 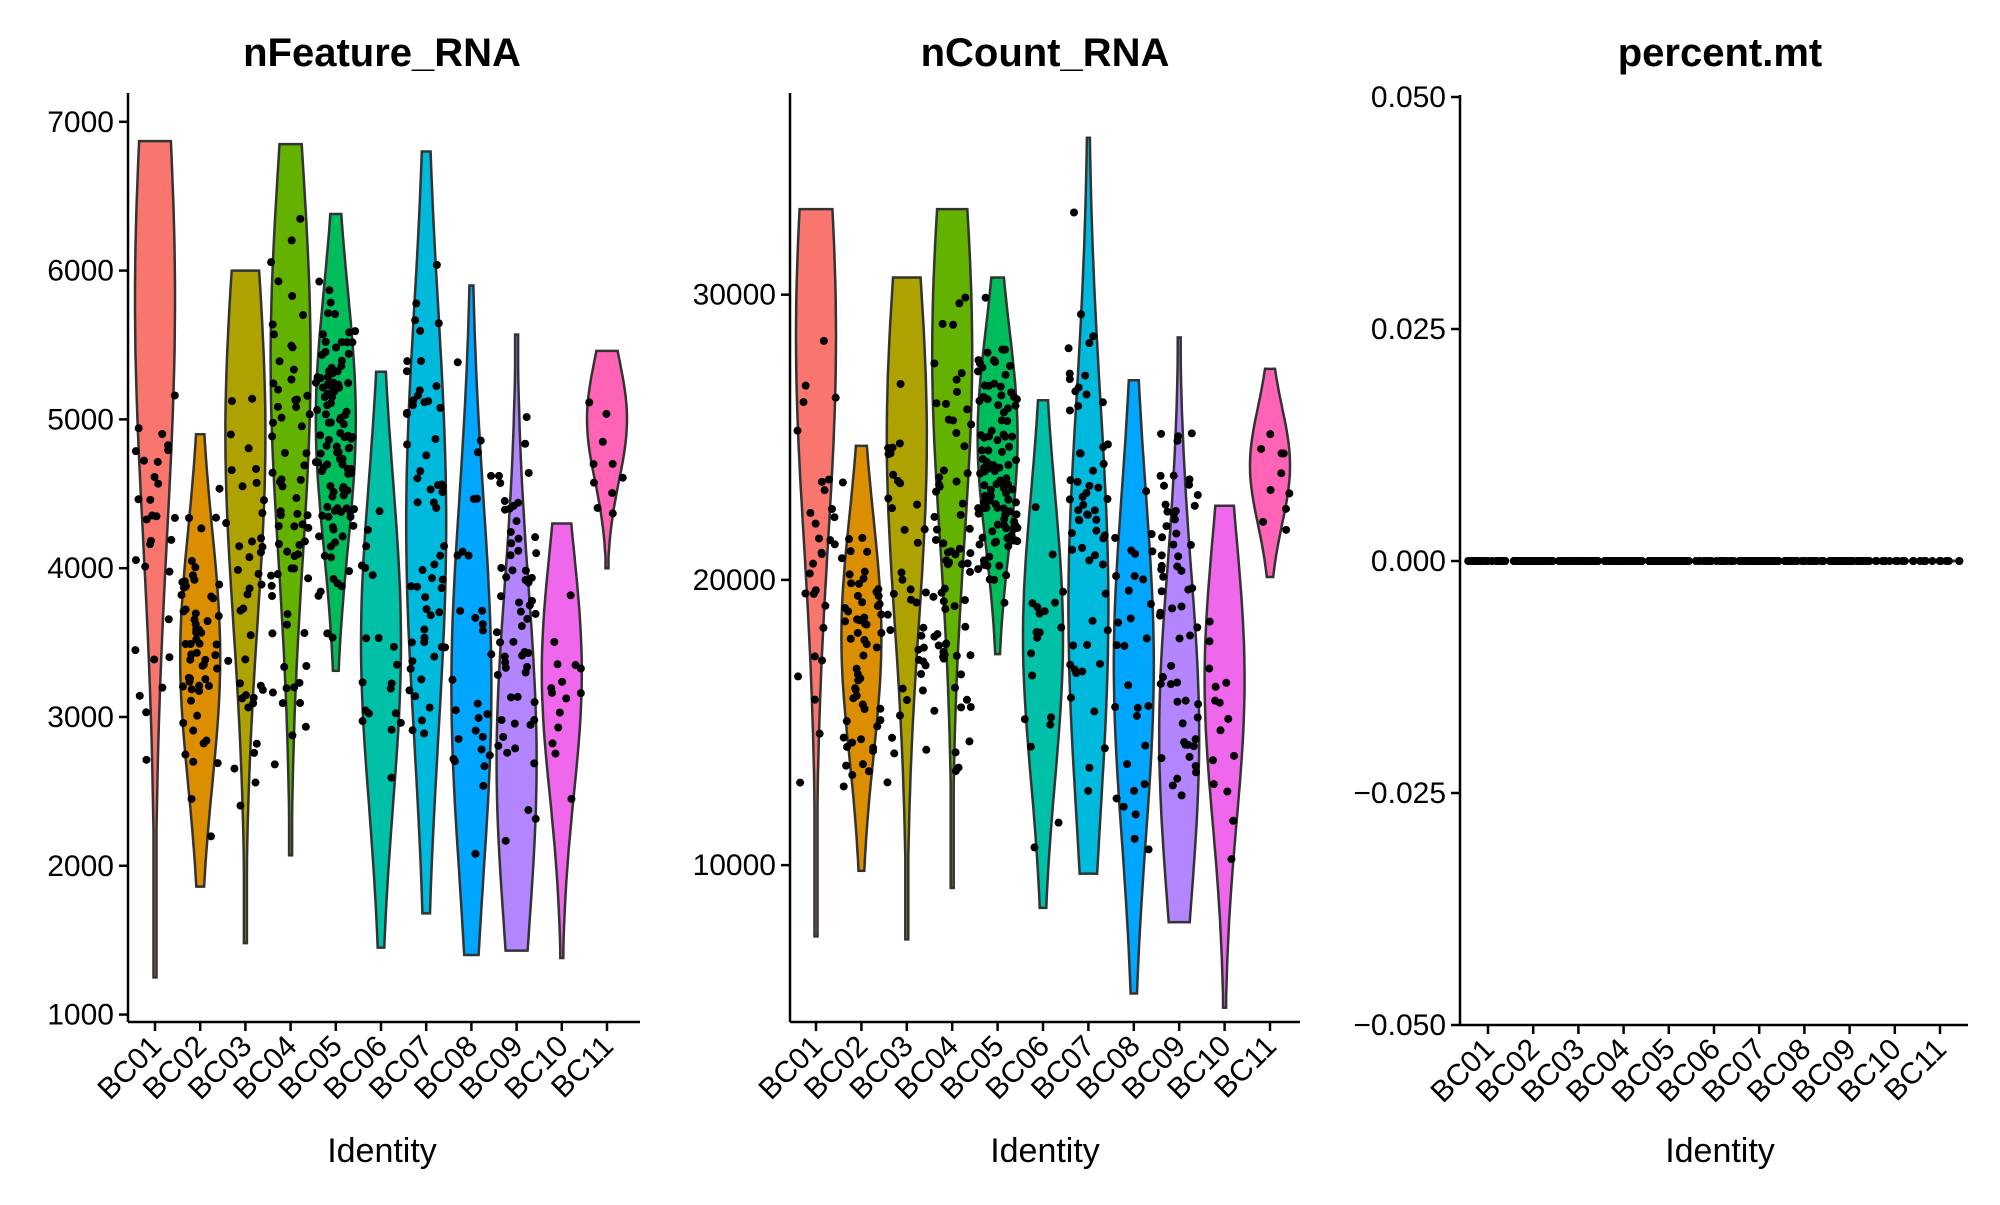 What do you see at coordinates (290, 499) in the screenshot?
I see `violin-nfeature` at bounding box center [290, 499].